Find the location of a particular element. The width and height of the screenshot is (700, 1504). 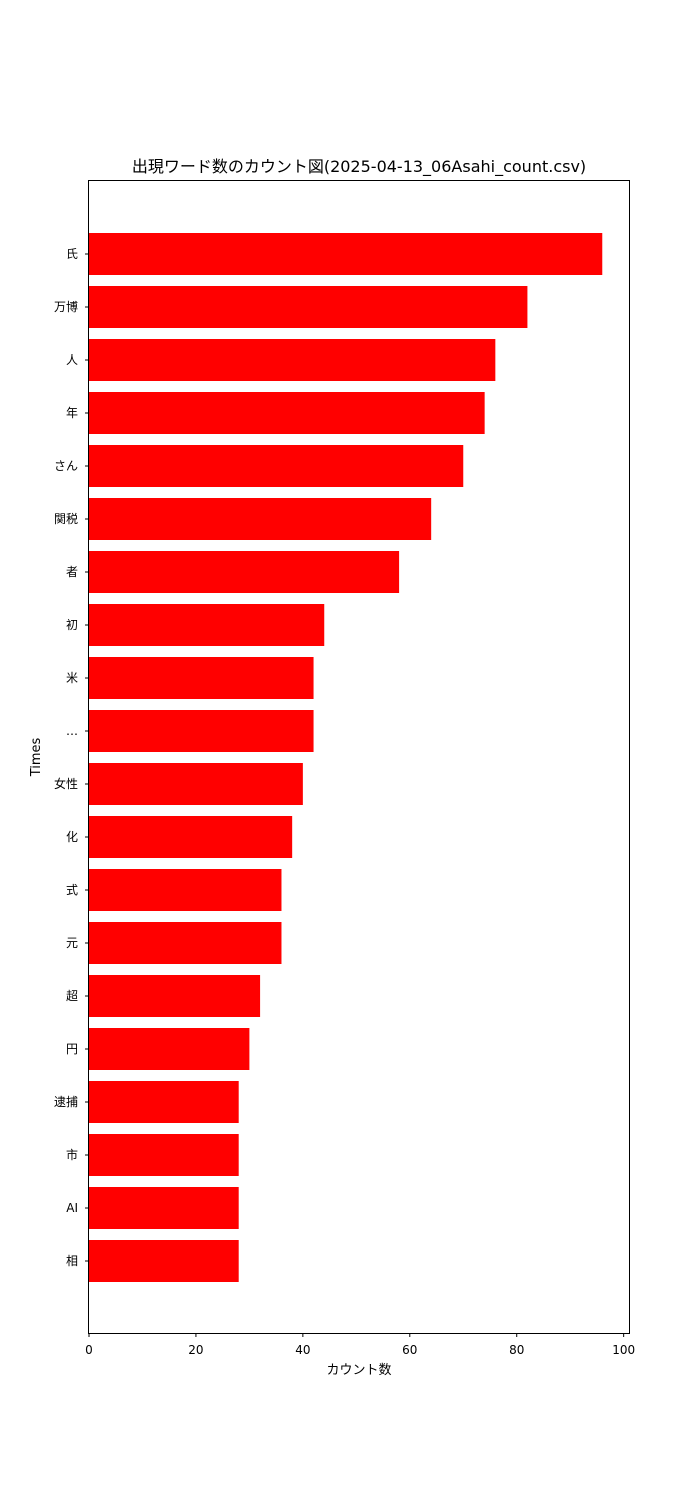

x-tick-label: 20 is located at coordinates (195, 1350).